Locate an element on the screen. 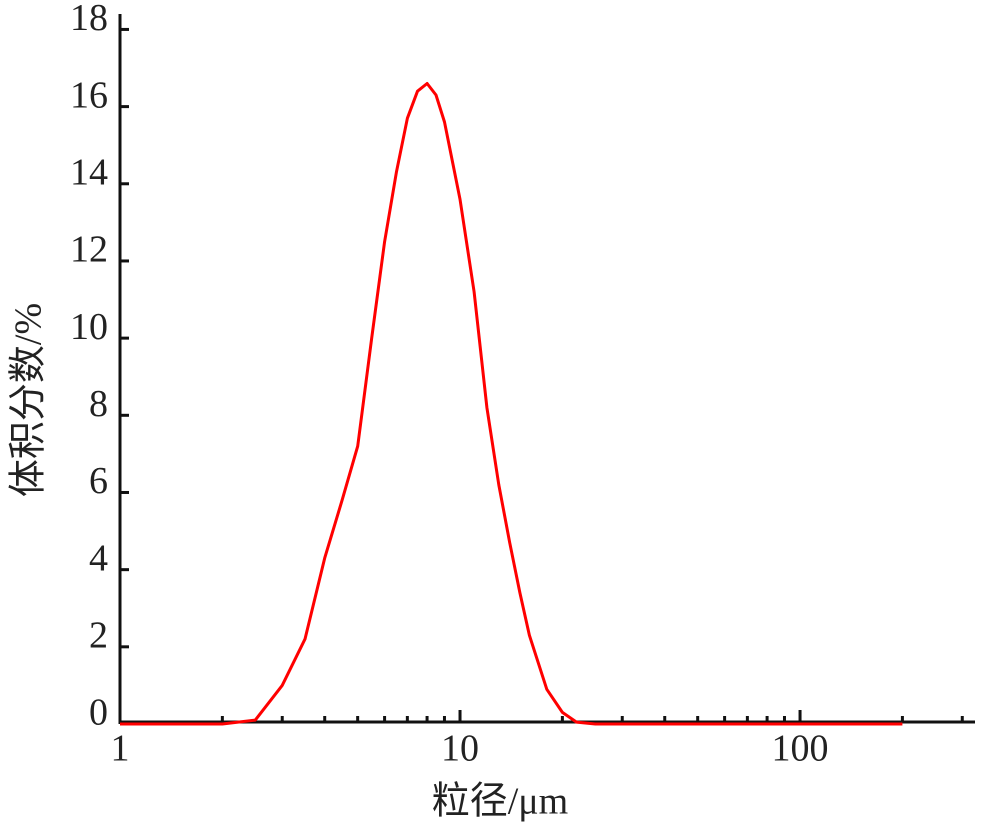  y-tick-label: 0 is located at coordinates (98, 713).